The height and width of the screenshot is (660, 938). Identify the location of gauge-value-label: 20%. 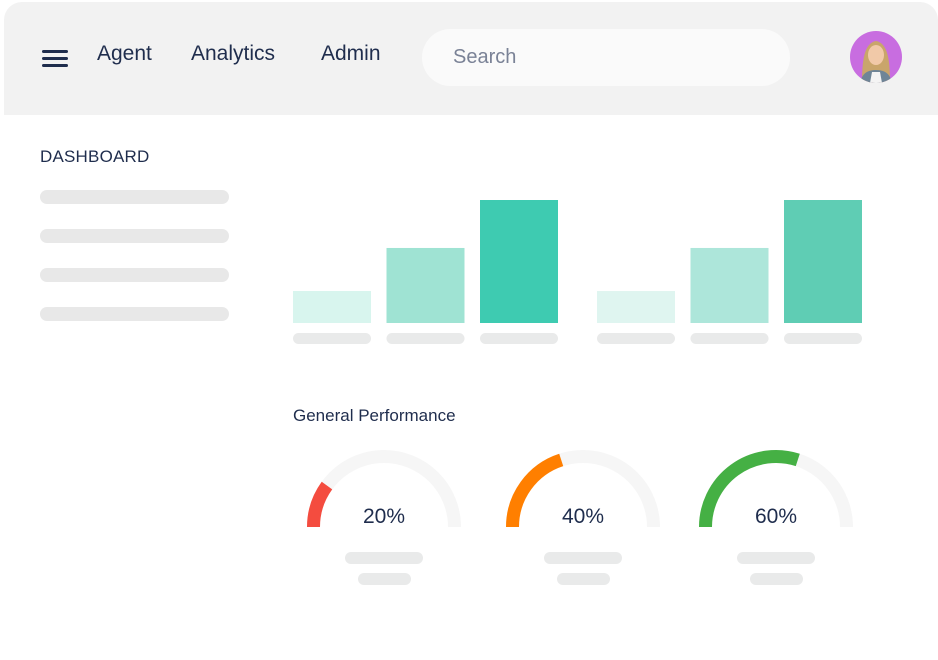
(384, 516).